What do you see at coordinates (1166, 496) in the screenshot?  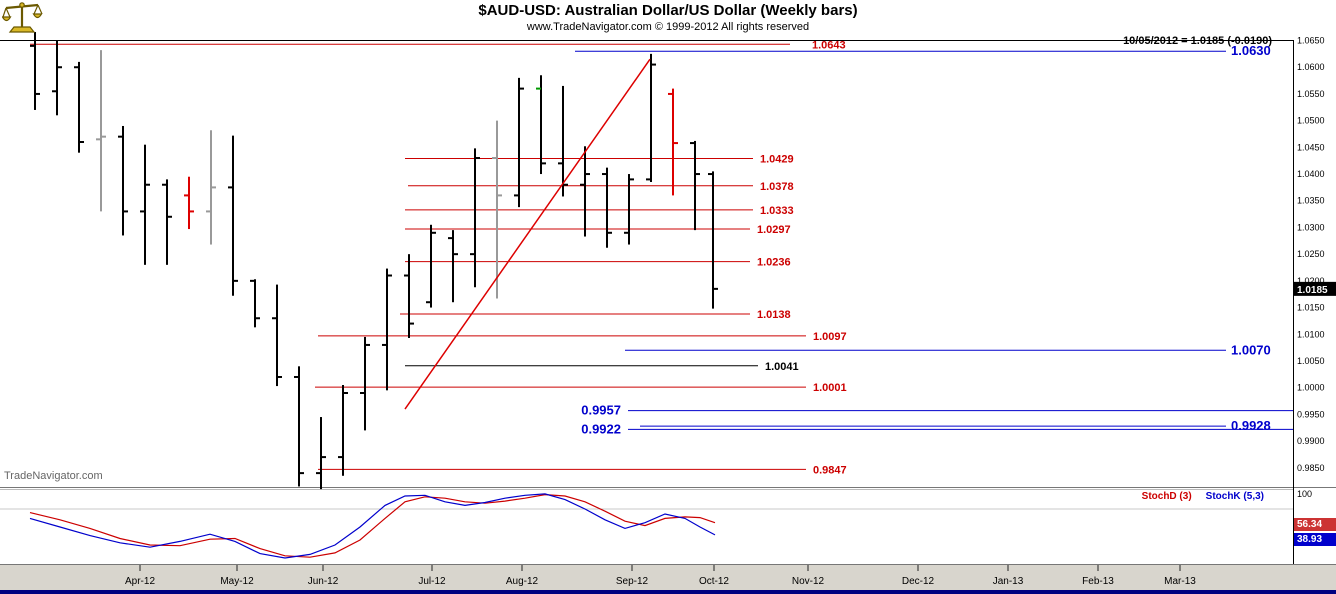 I see `stochd-legend-label: StochD (3)` at bounding box center [1166, 496].